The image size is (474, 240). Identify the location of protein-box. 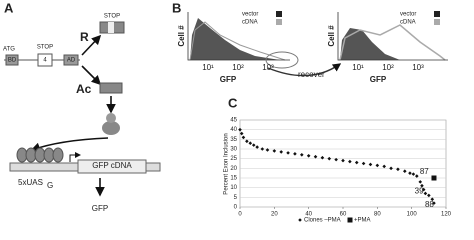
(111, 88).